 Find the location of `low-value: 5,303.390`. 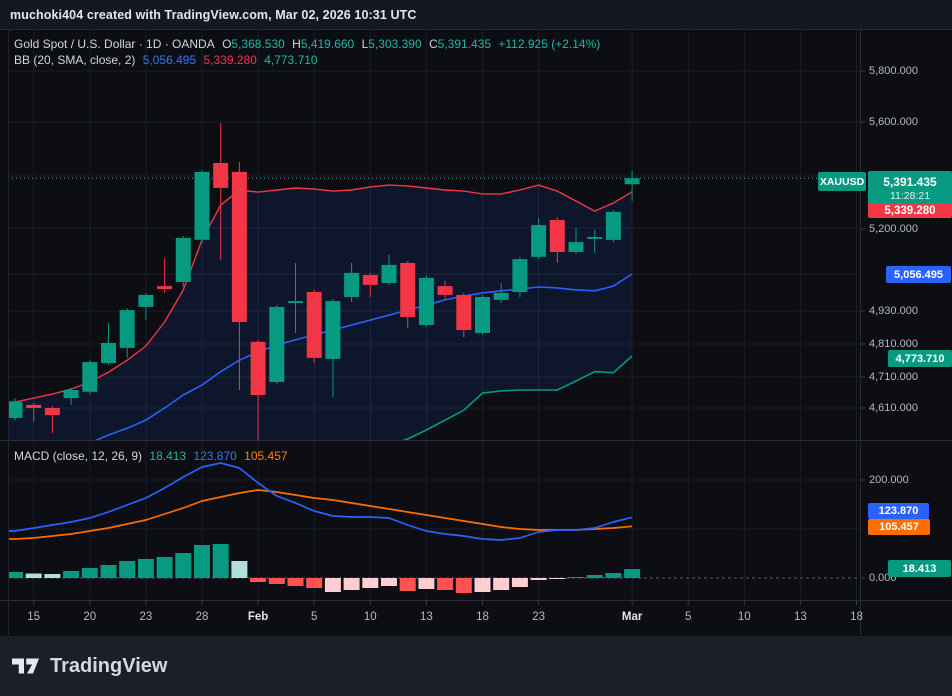

low-value: 5,303.390 is located at coordinates (395, 44).